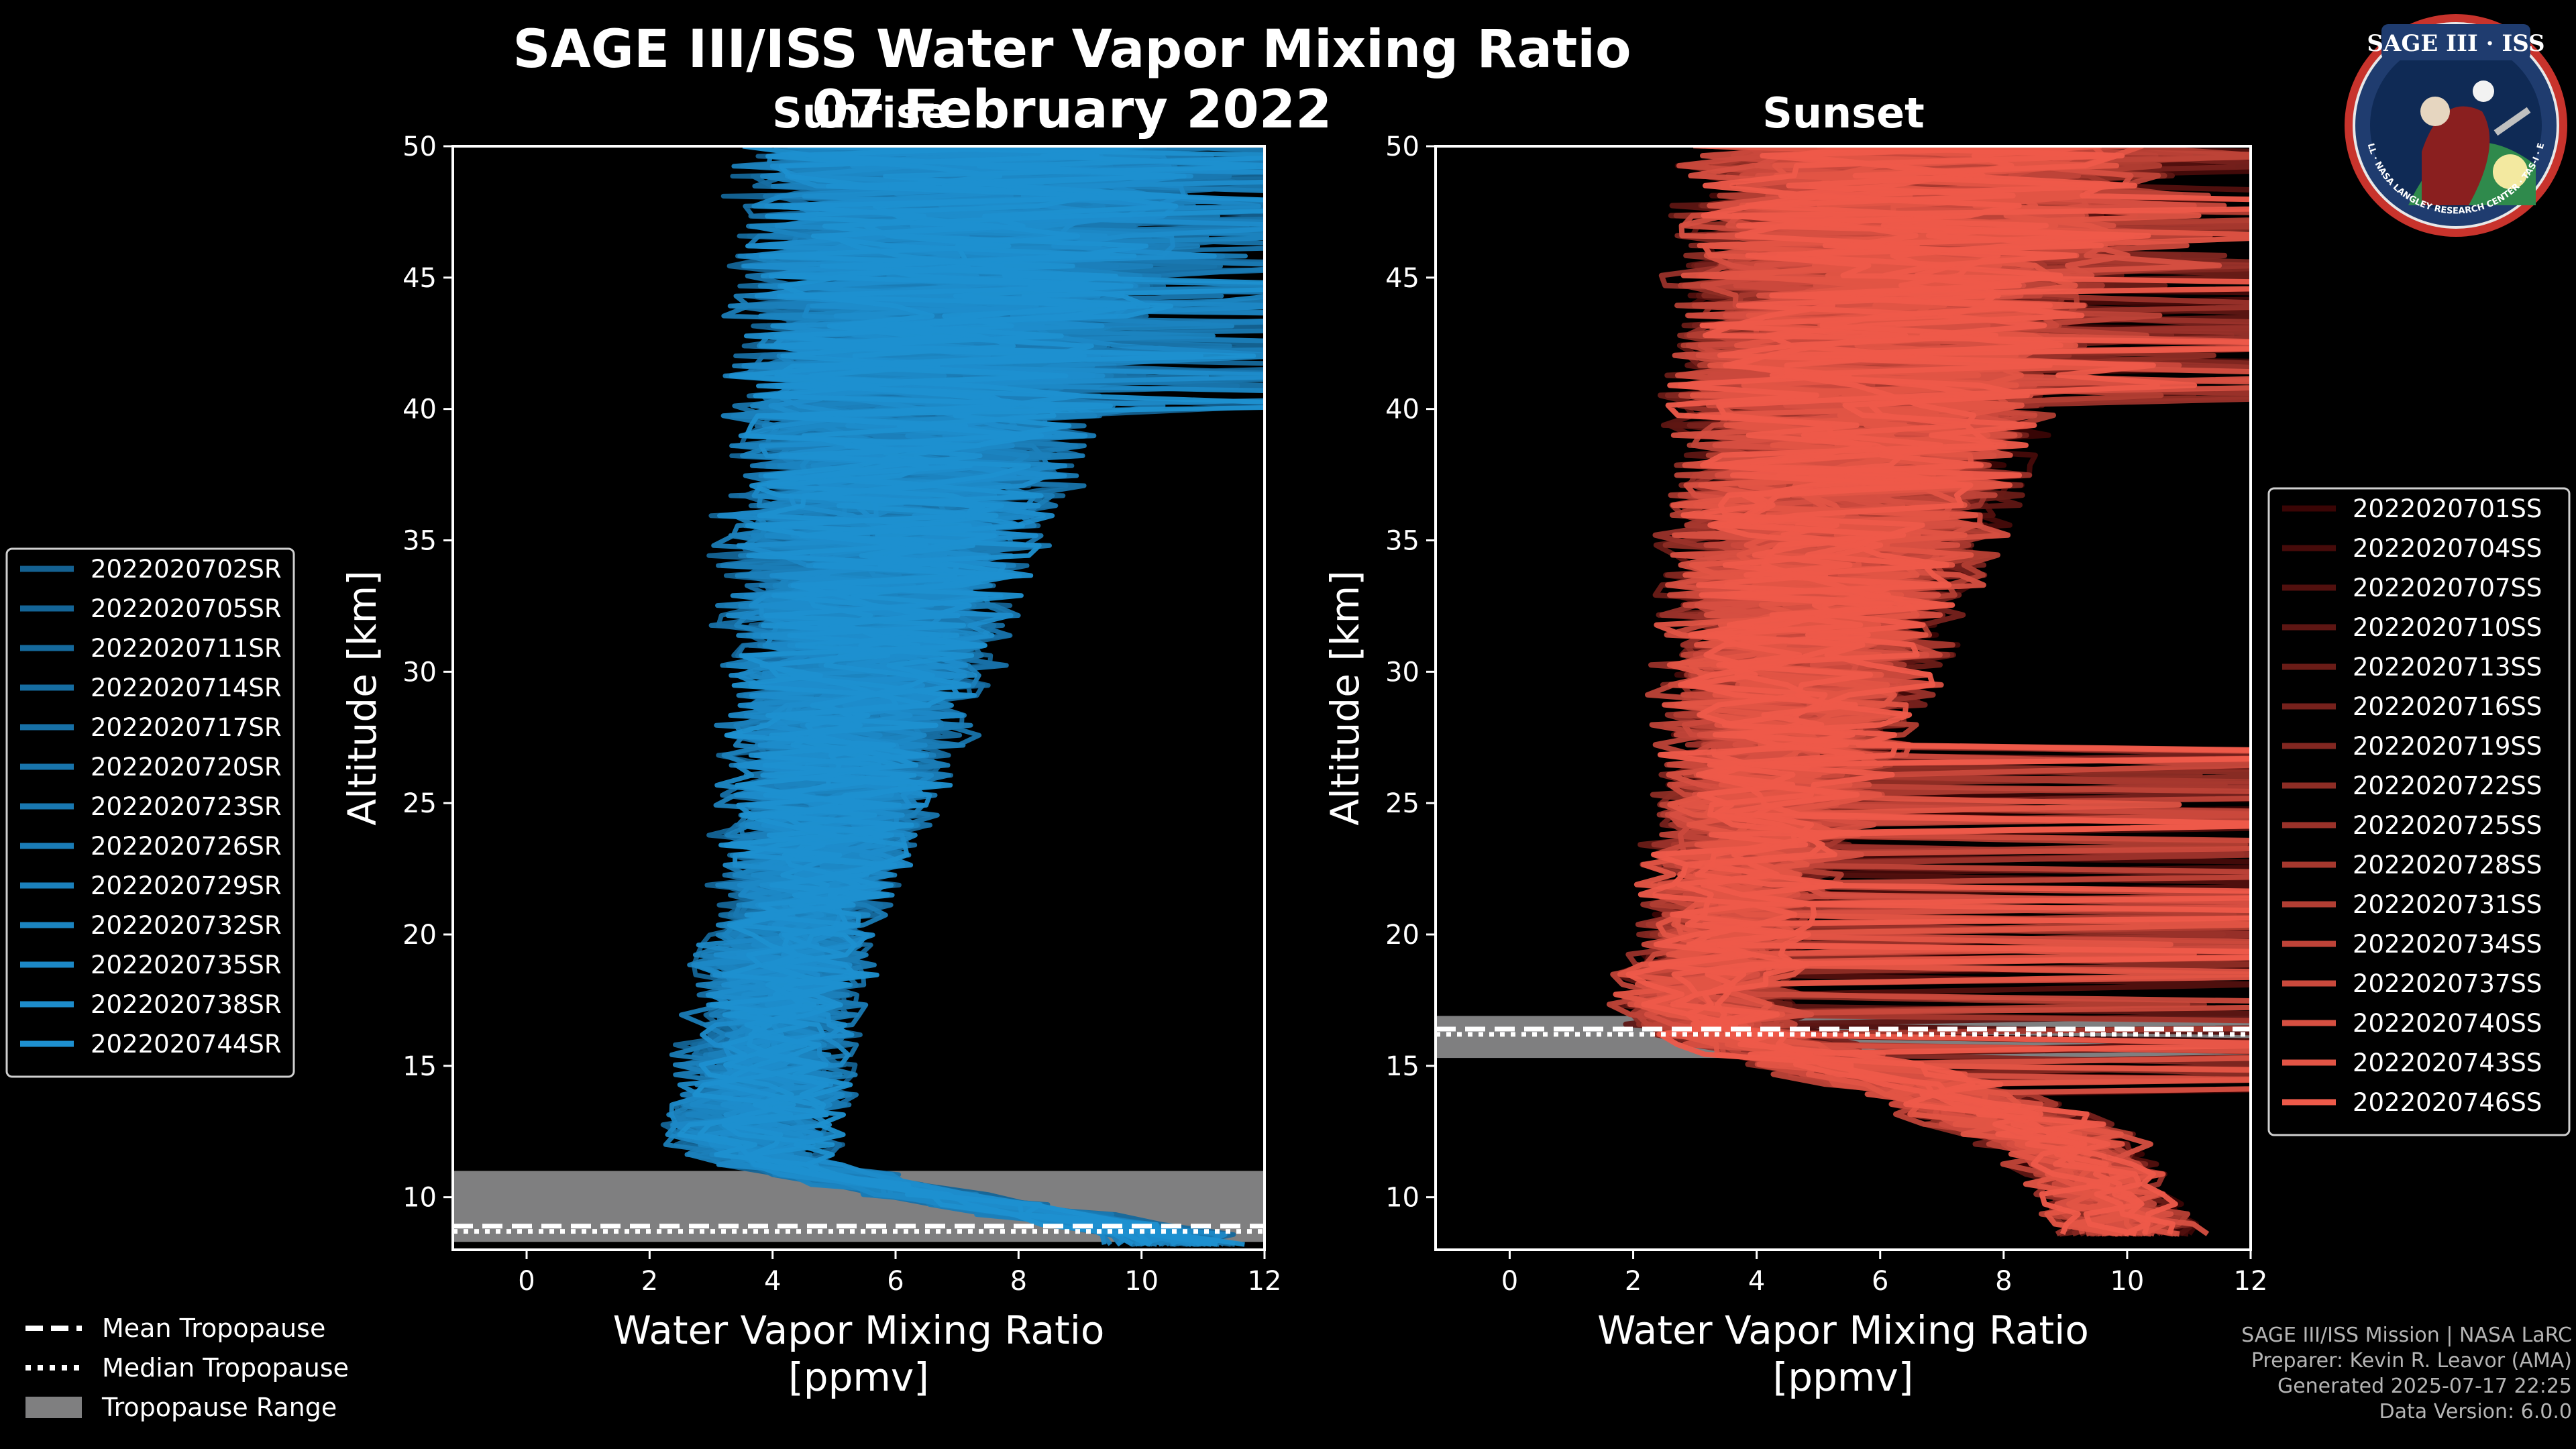 Image resolution: width=2576 pixels, height=1449 pixels. Describe the element at coordinates (2447, 746) in the screenshot. I see `legend-entry-2022020719SS: 2022020719SS` at that location.